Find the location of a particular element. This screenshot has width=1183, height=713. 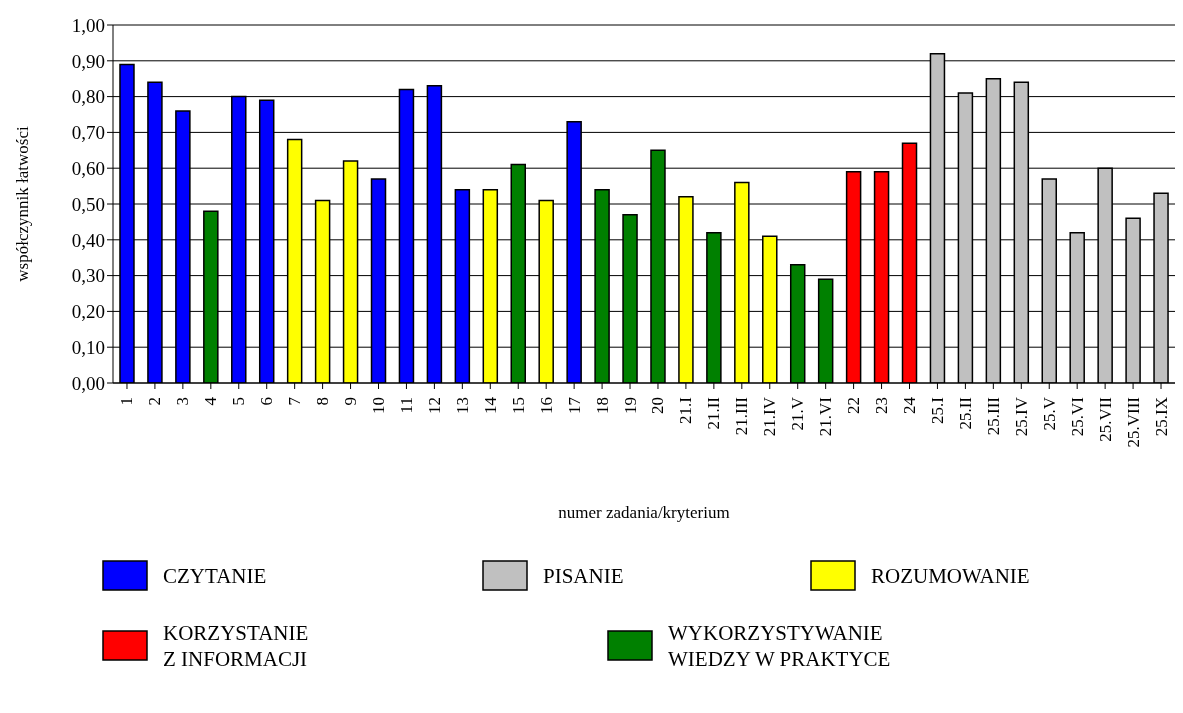

x-tick-label: 15 is located at coordinates (518, 405).